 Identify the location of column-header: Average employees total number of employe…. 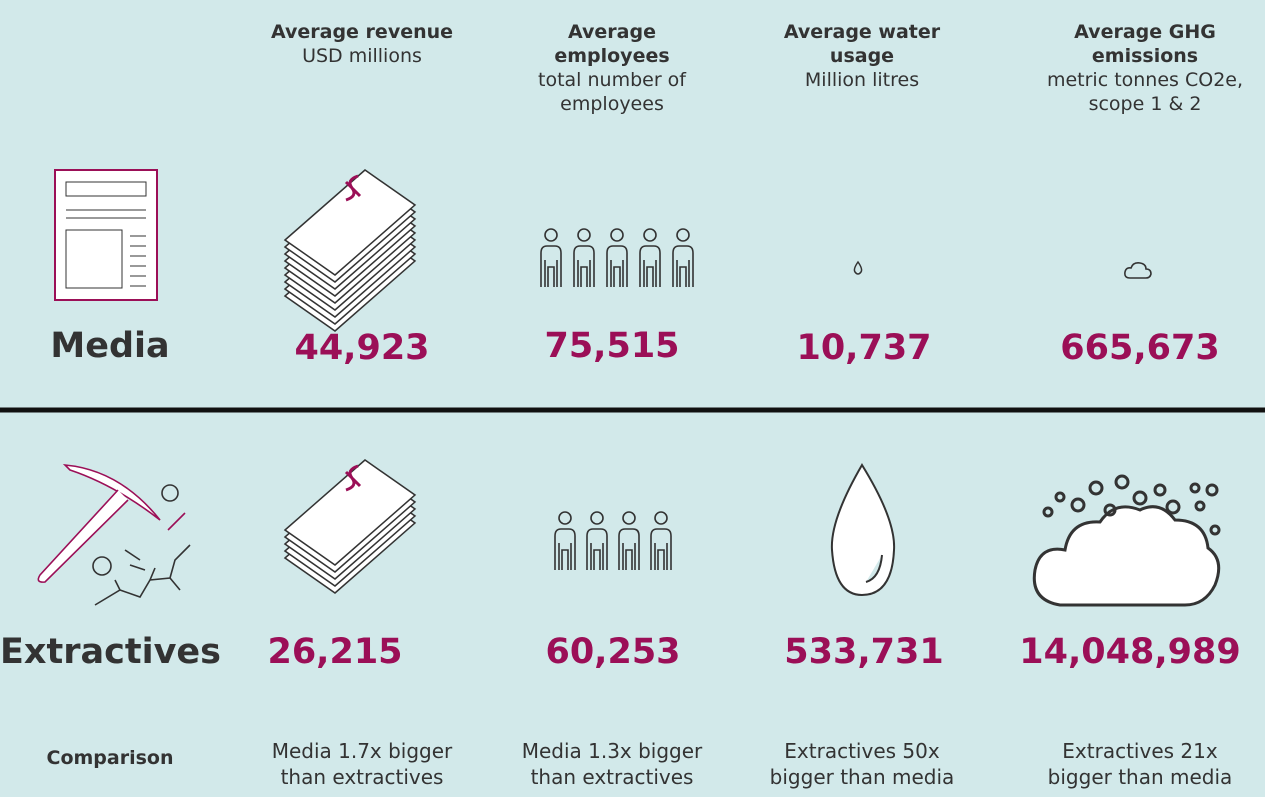
(612, 68).